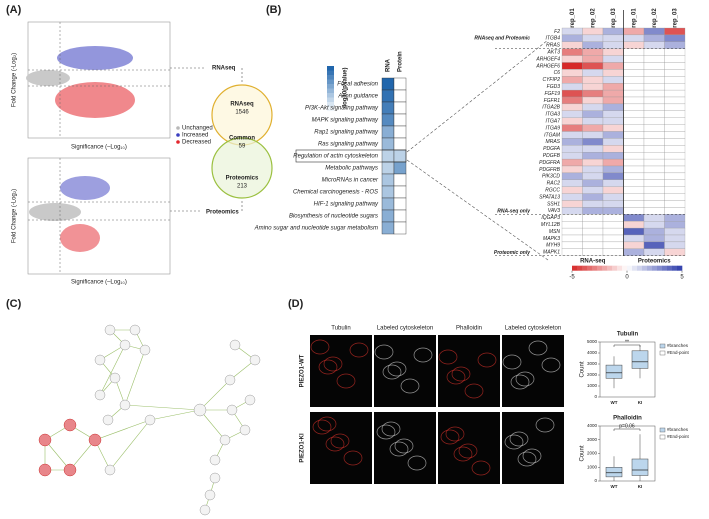 The image size is (709, 519). Describe the element at coordinates (583, 453) in the screenshot. I see `y-label: Count` at that location.